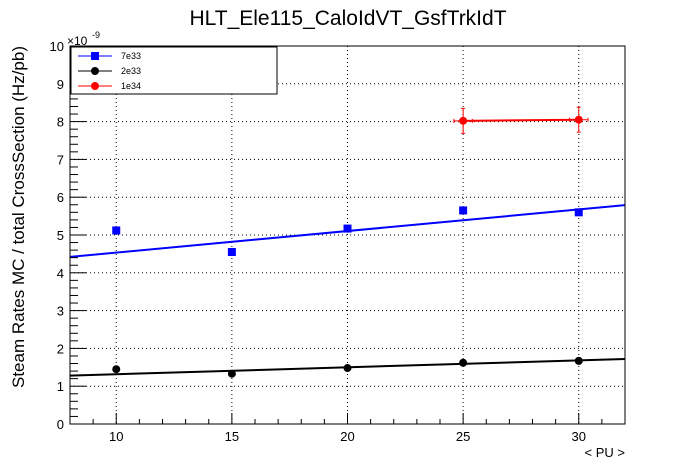  Describe the element at coordinates (579, 436) in the screenshot. I see `x-tick-label: 30` at that location.